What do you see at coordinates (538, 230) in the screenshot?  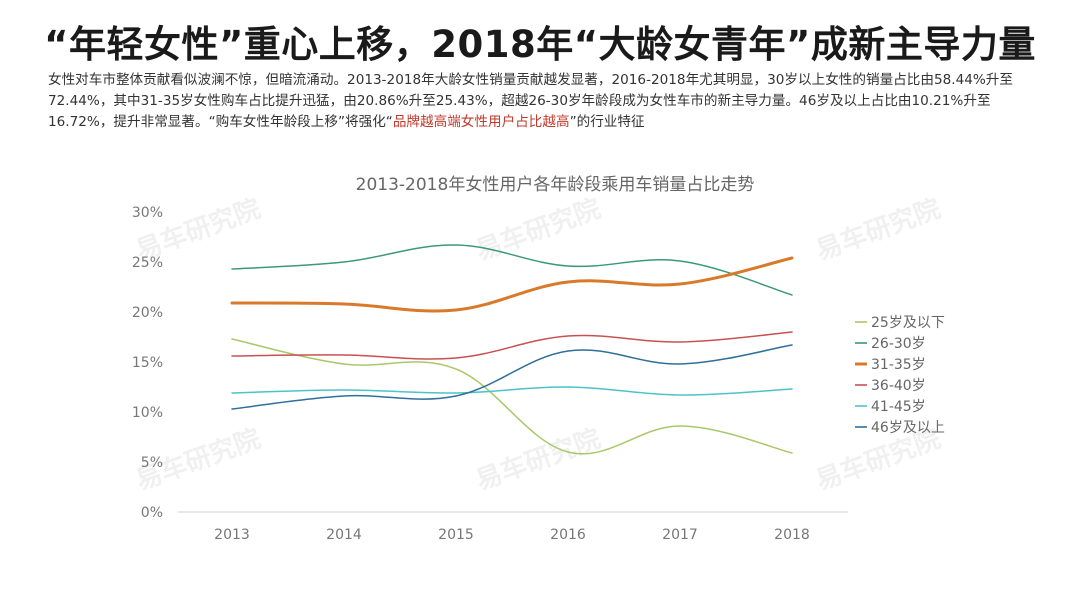 I see `watermark-1: 易车研究院` at bounding box center [538, 230].